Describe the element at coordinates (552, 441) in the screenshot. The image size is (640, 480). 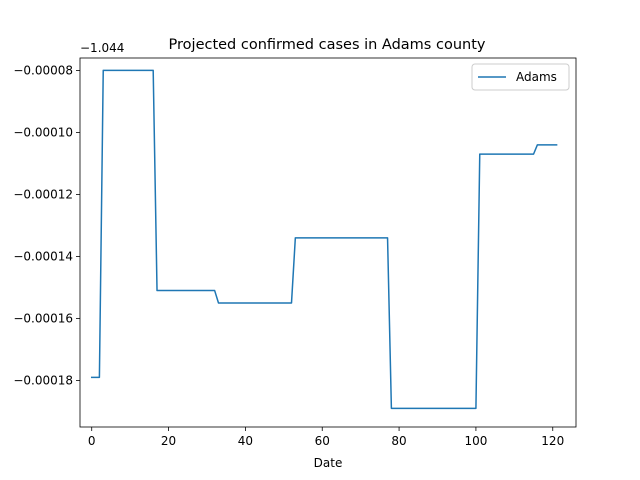
I see `x-tick-label: 120` at that location.